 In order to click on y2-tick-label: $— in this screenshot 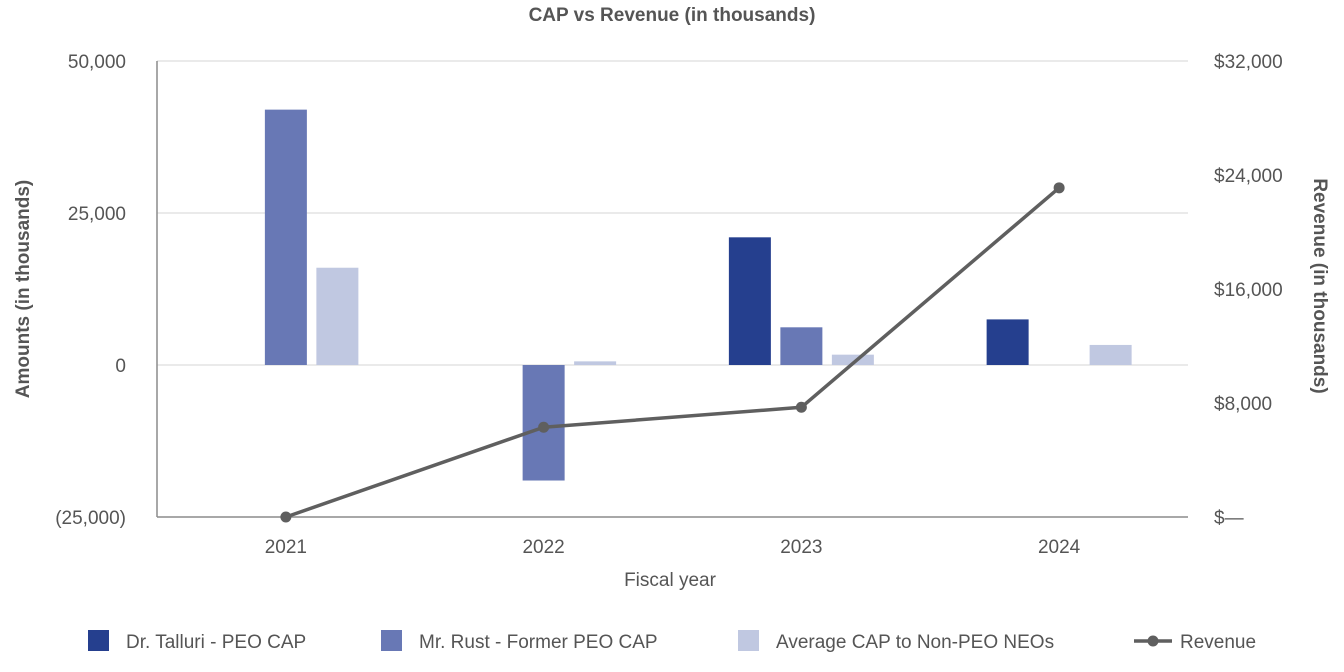, I will do `click(1229, 518)`.